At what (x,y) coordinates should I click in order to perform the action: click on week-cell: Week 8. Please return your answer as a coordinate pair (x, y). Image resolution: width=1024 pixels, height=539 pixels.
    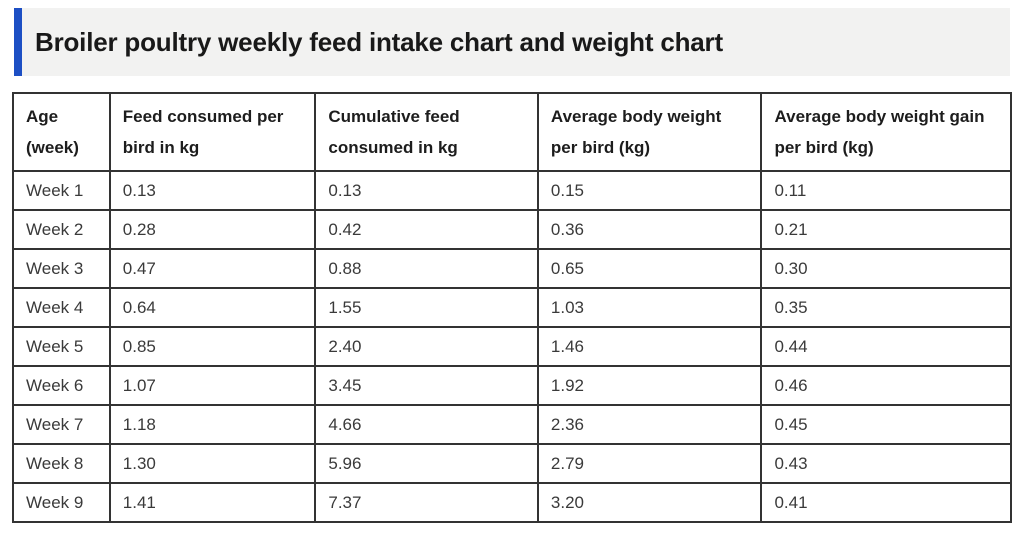
    Looking at the image, I should click on (61, 463).